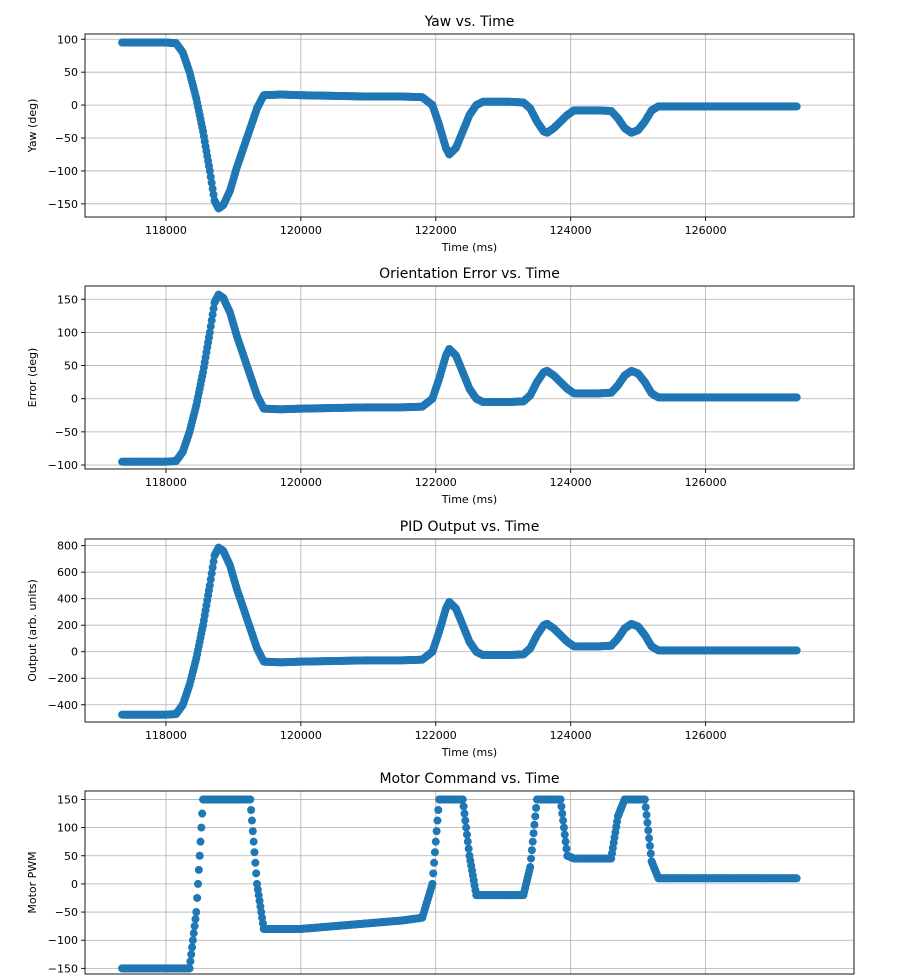 This screenshot has height=976, width=914. What do you see at coordinates (63, 678) in the screenshot?
I see `y-tick-label: −200` at bounding box center [63, 678].